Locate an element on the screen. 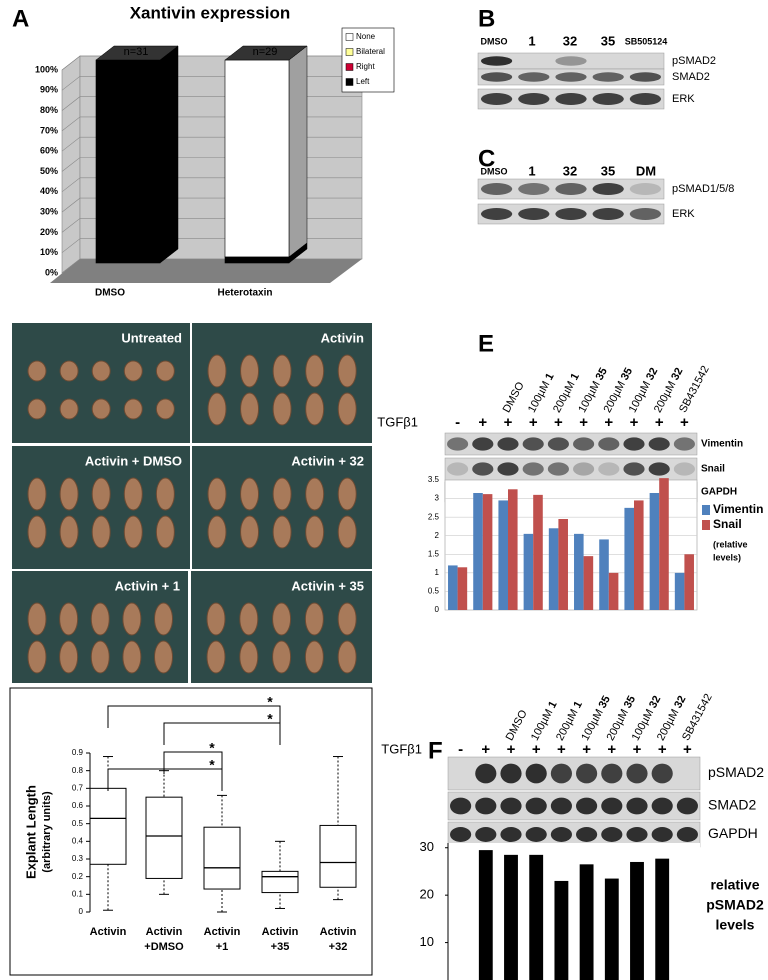 The width and height of the screenshot is (768, 980). y-tick-label: 0% is located at coordinates (51, 272).